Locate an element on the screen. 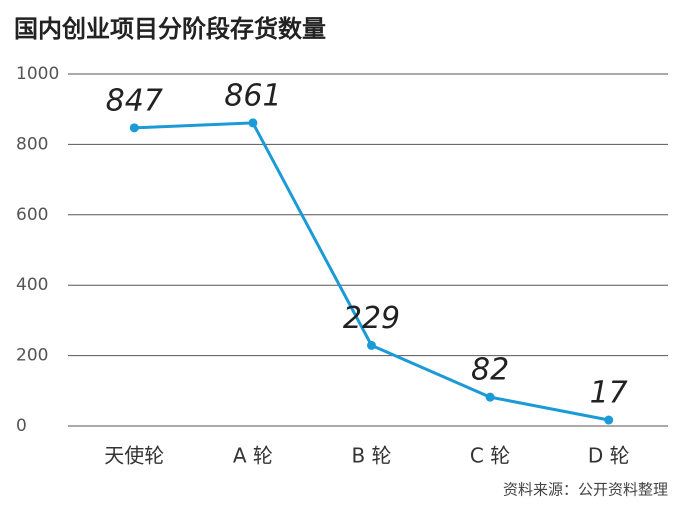  chart-title: 国内创业项目分阶段存货数量 is located at coordinates (170, 29).